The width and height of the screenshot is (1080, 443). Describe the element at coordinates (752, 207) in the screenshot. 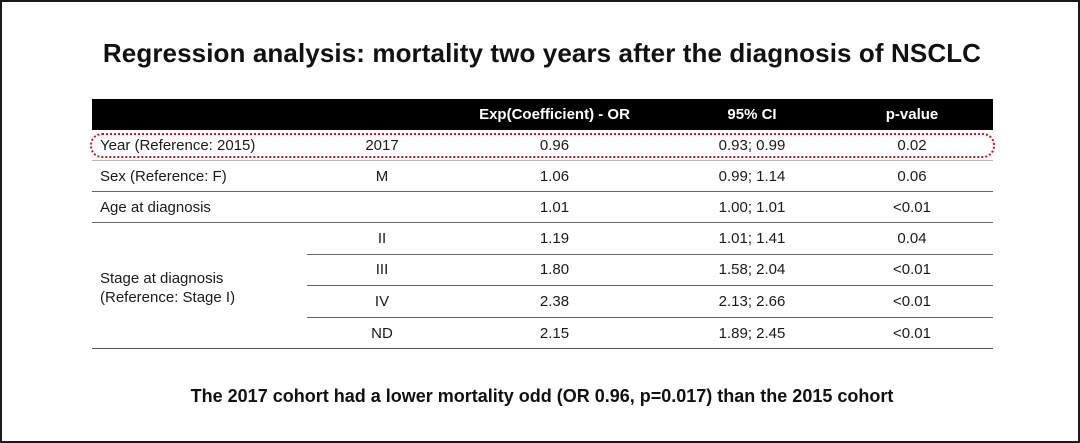

I see `row-ci: 1.00; 1.01` at that location.